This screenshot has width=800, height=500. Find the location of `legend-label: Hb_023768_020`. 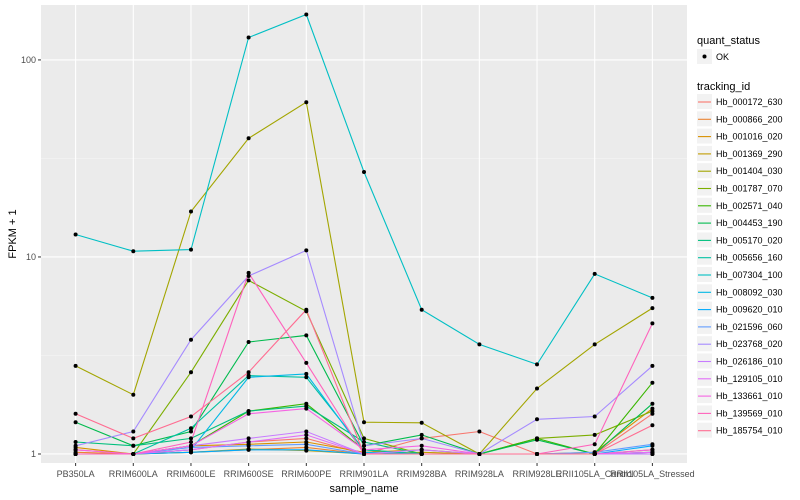

legend-label: Hb_023768_020 is located at coordinates (749, 344).